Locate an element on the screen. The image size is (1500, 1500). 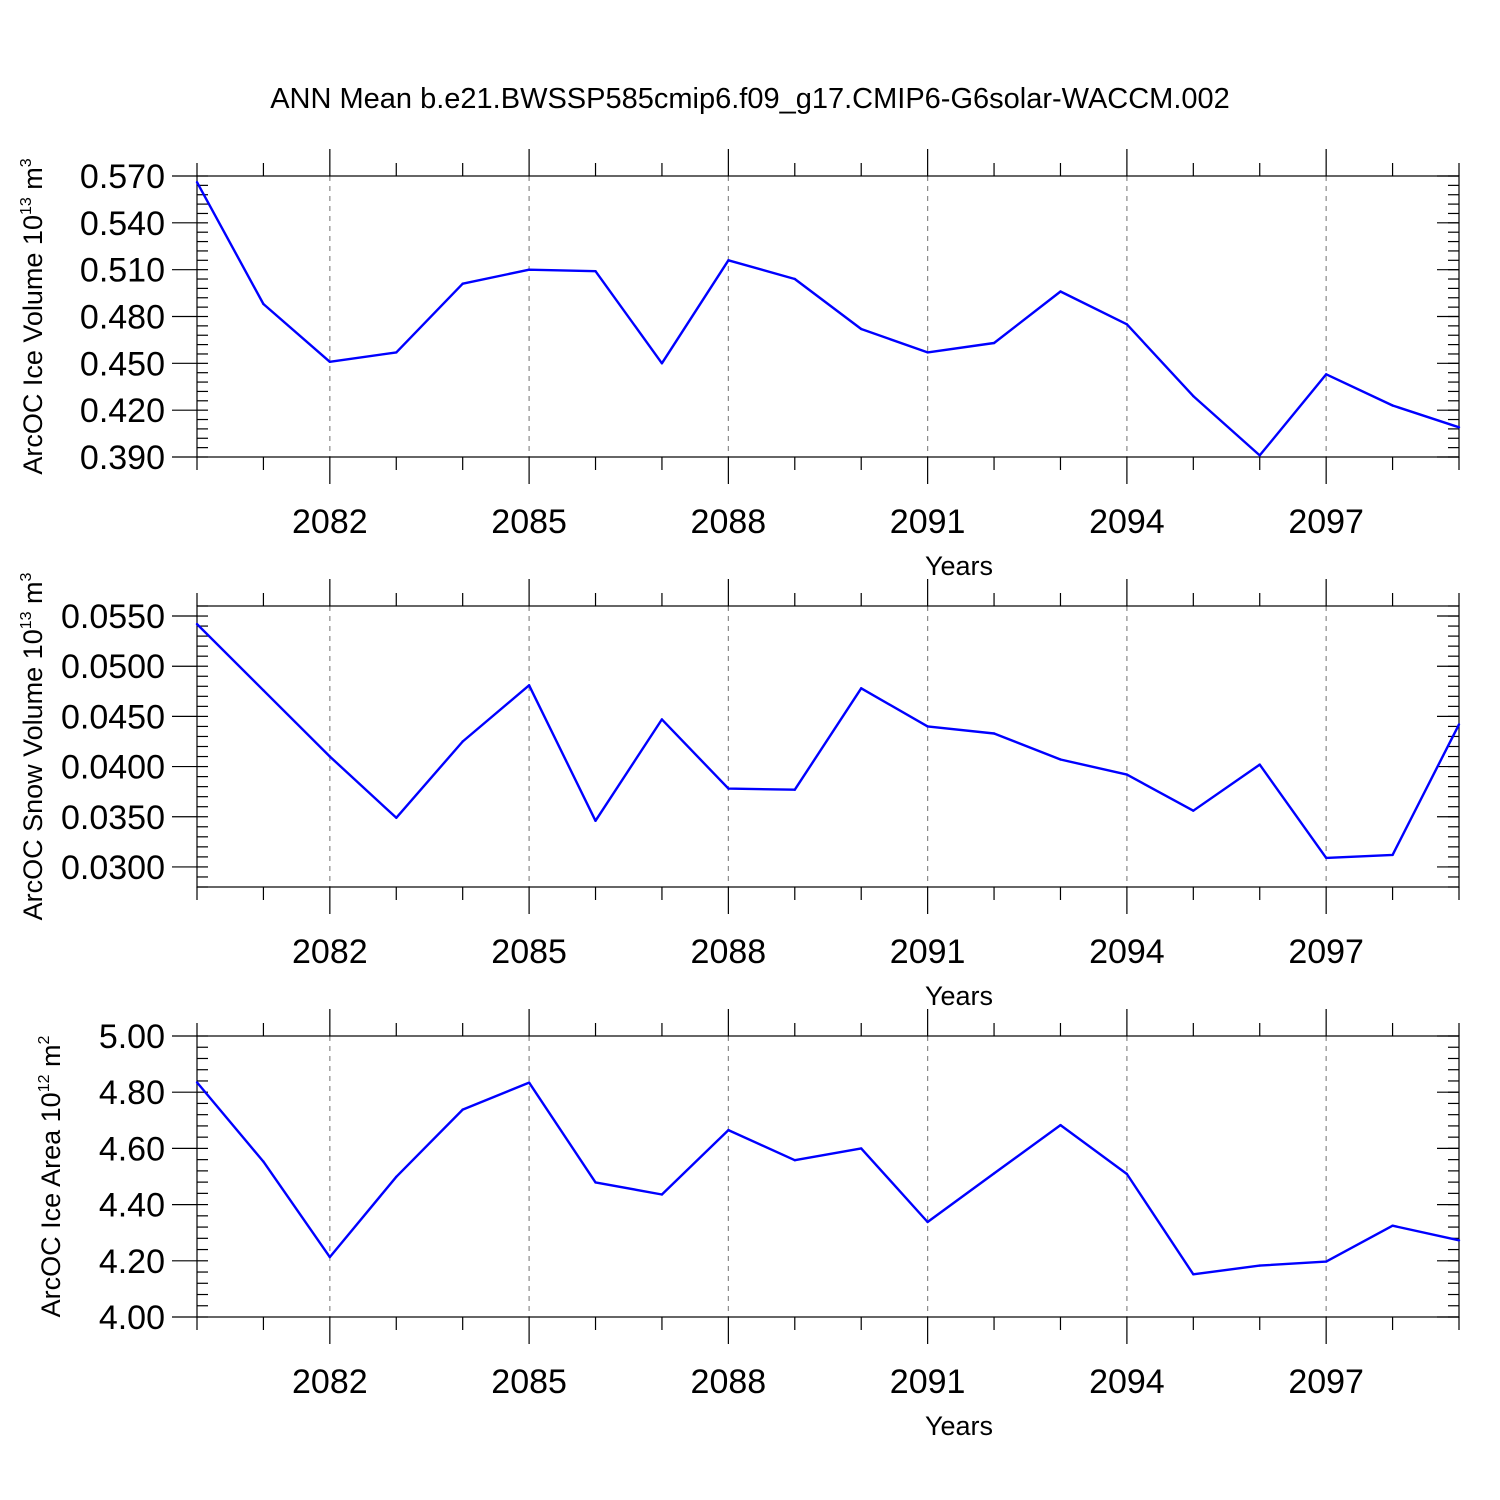
y-tick-label: 0.0300 is located at coordinates (113, 868).